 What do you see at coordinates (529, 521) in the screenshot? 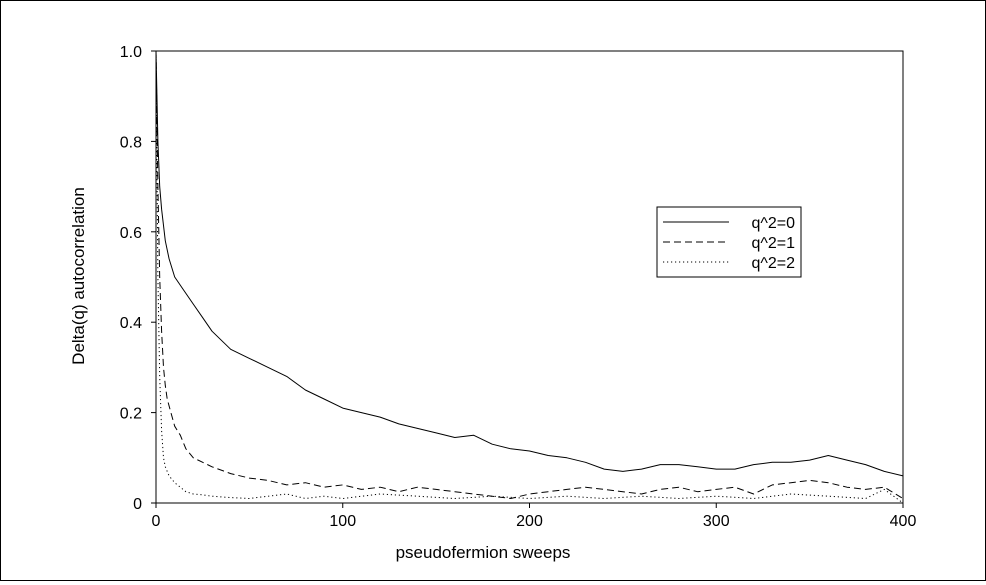
I see `x-tick-label: 200` at bounding box center [529, 521].